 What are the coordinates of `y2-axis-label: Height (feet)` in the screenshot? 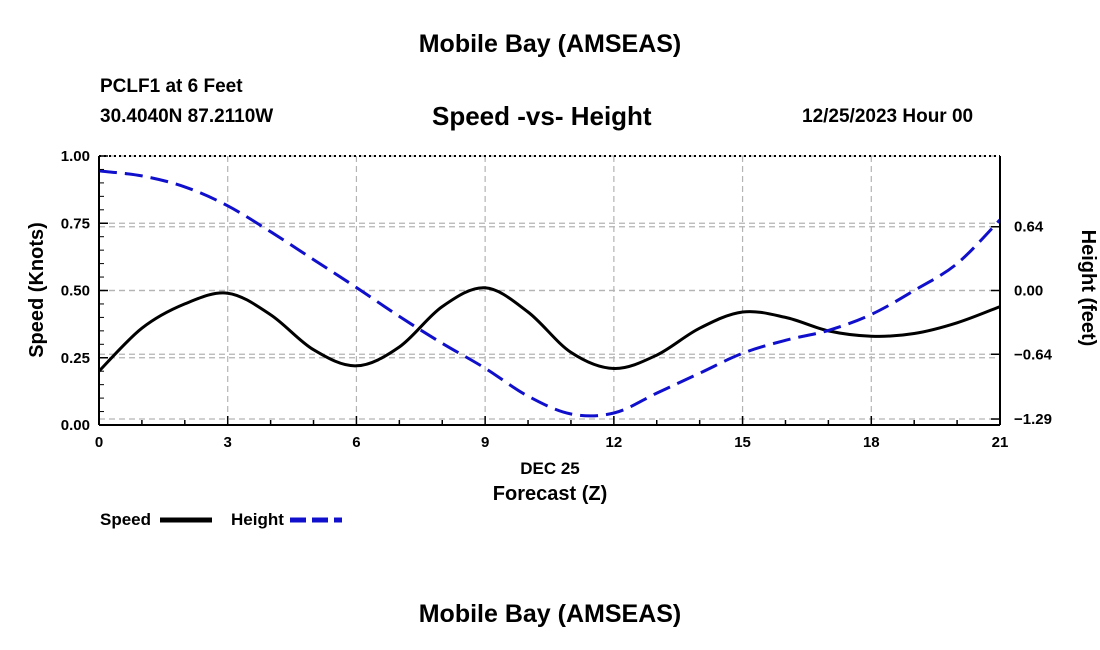 It's located at (1088, 288).